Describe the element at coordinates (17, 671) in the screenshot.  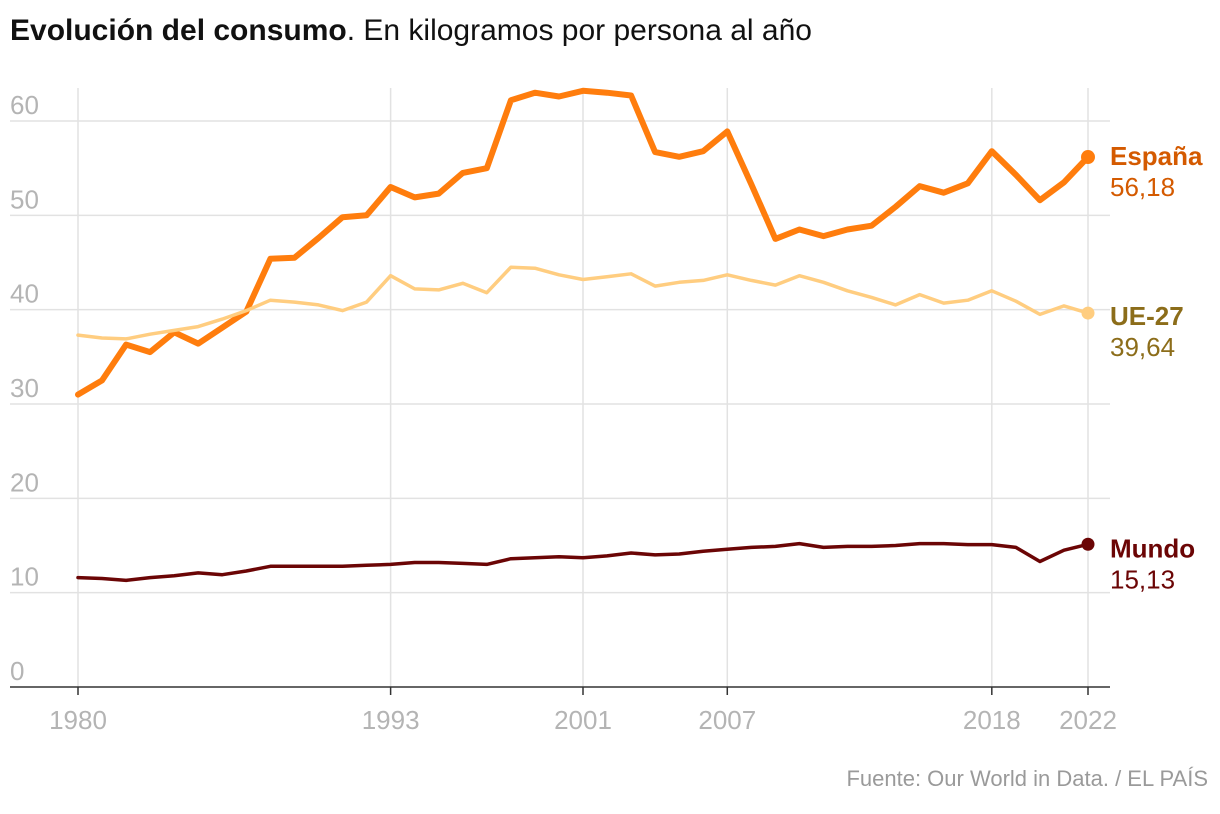
I see `y-tick-label: 0` at that location.